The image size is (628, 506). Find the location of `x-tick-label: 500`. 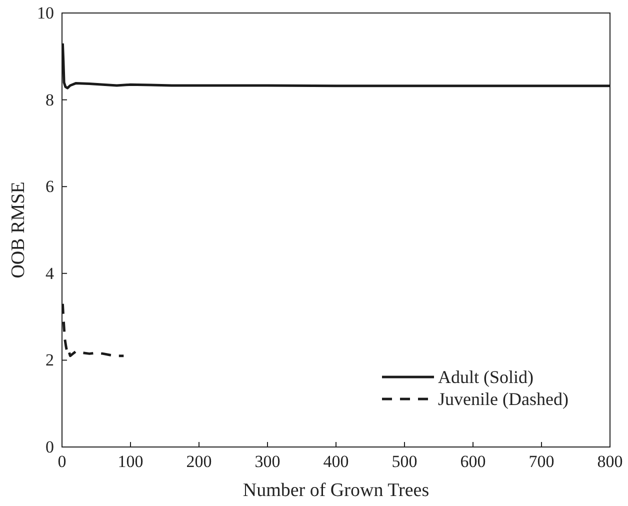

x-tick-label: 500 is located at coordinates (405, 462).